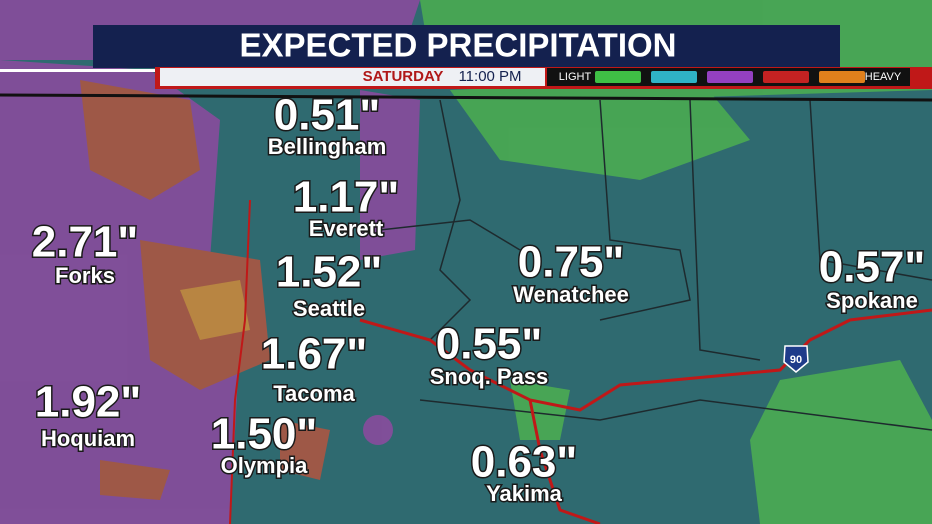  I want to click on precip-amount: 1.67", so click(314, 354).